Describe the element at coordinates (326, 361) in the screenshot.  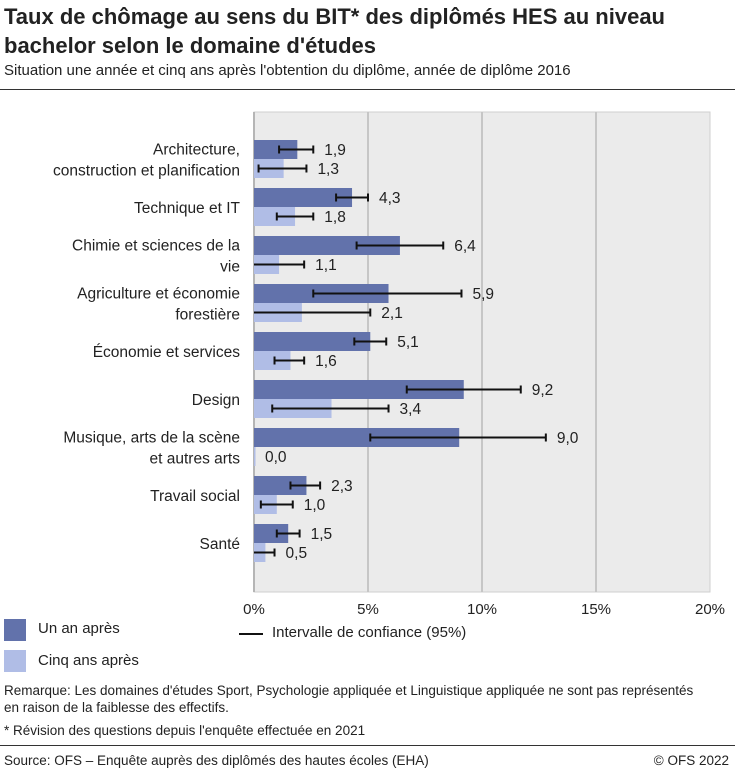
I see `data-label: 1,6` at that location.